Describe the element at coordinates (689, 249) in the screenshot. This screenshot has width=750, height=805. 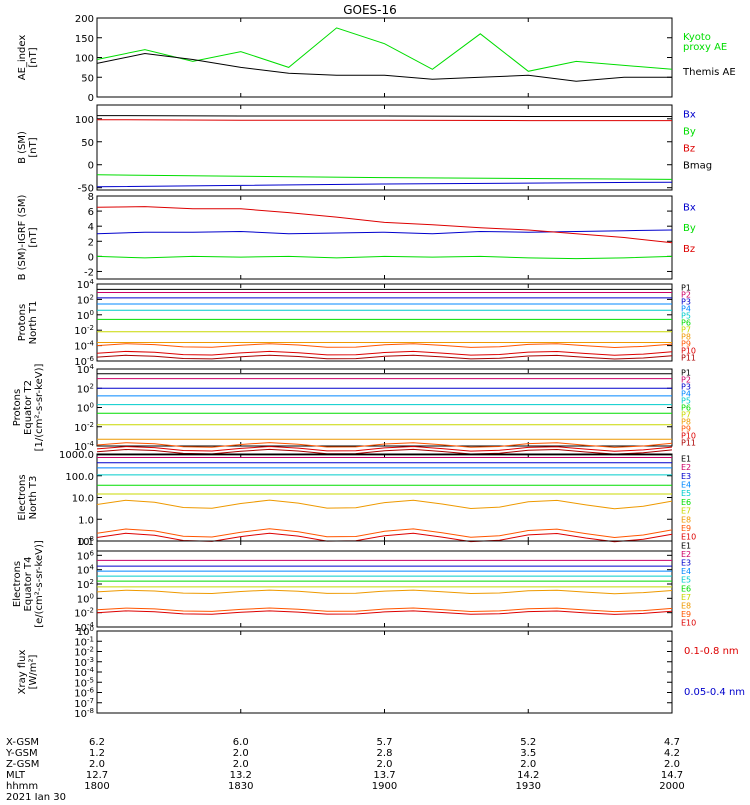
I see `legend-entry: Bz` at that location.